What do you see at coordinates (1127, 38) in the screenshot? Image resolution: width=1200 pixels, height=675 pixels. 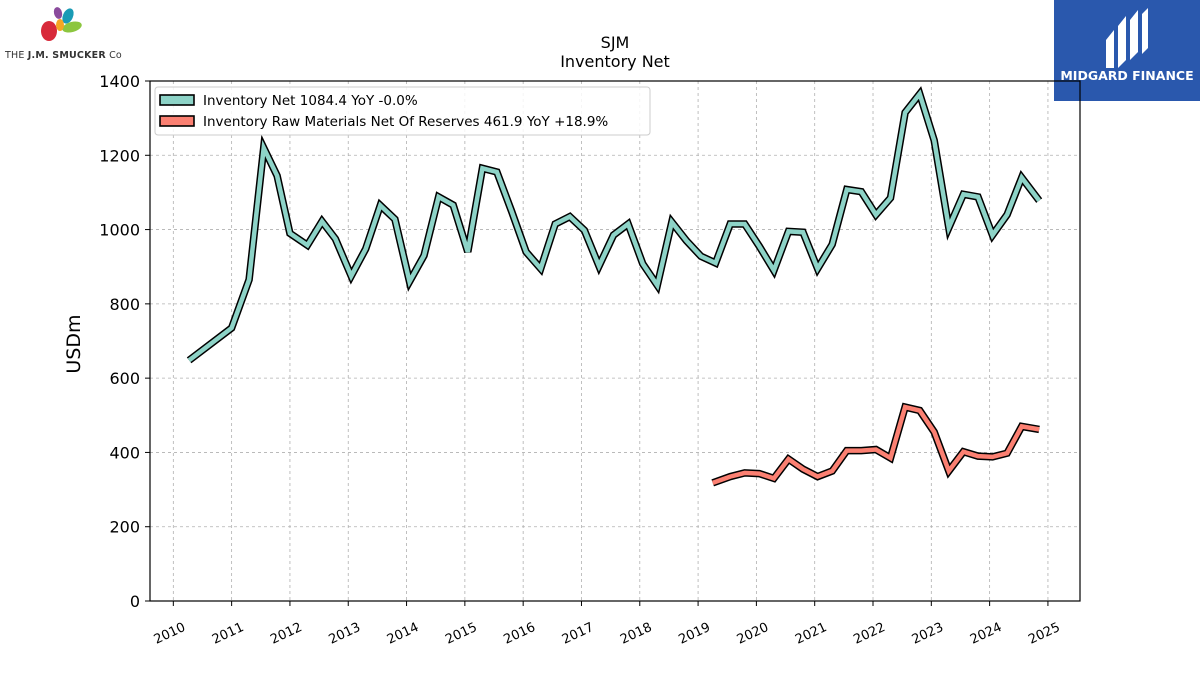 I see `midgard-m-icon` at bounding box center [1127, 38].